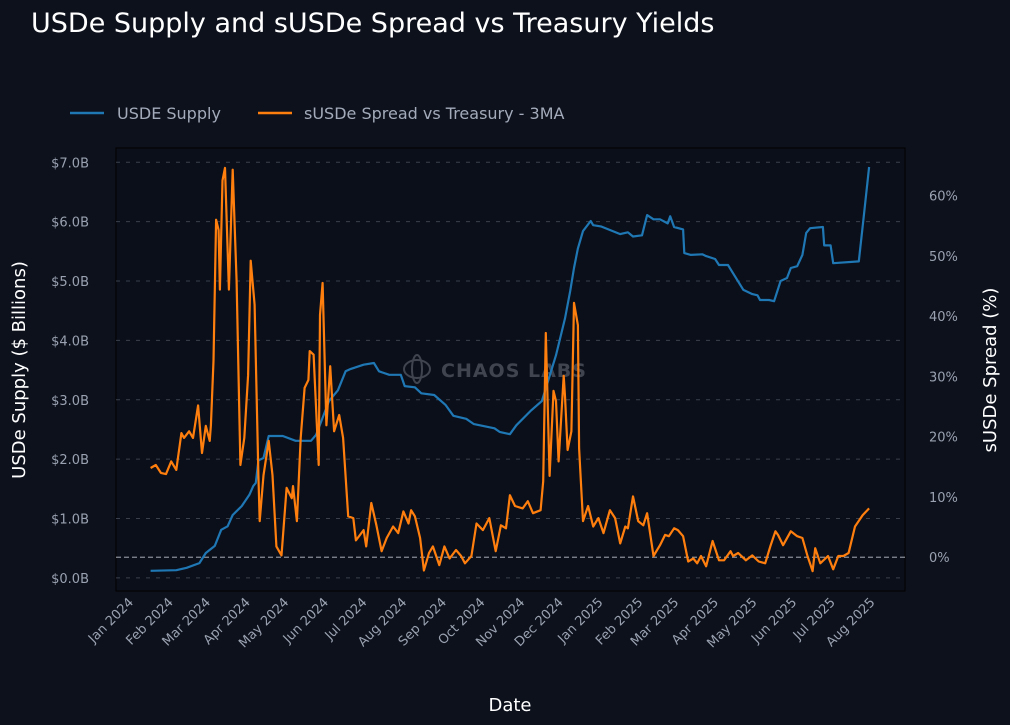 The image size is (1010, 725). What do you see at coordinates (434, 113) in the screenshot?
I see `legend-label-spread: sUSDe Spread vs Treasury - 3MA` at bounding box center [434, 113].